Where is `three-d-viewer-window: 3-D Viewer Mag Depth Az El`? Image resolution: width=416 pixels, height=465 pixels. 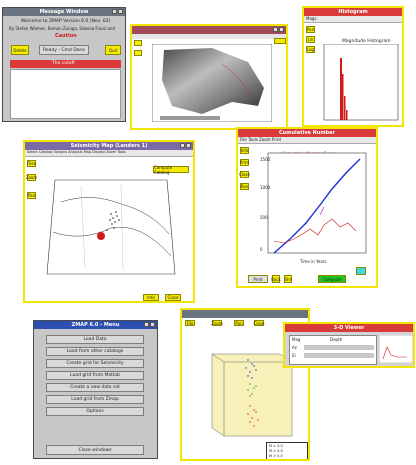
three-d-viewer-window: 3-D Viewer Mag Depth Az El is located at coordinates (349, 345).